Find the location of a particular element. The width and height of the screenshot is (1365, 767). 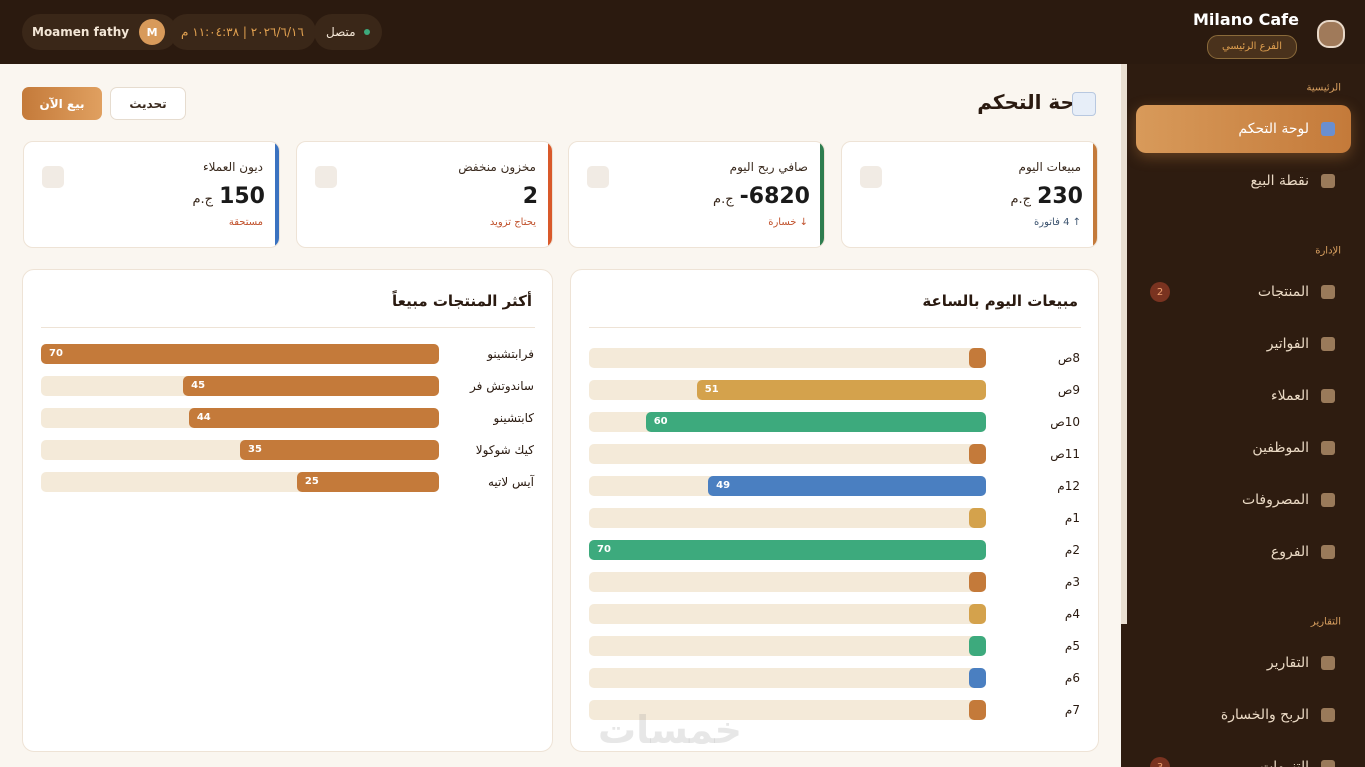

divider is located at coordinates (288, 327).